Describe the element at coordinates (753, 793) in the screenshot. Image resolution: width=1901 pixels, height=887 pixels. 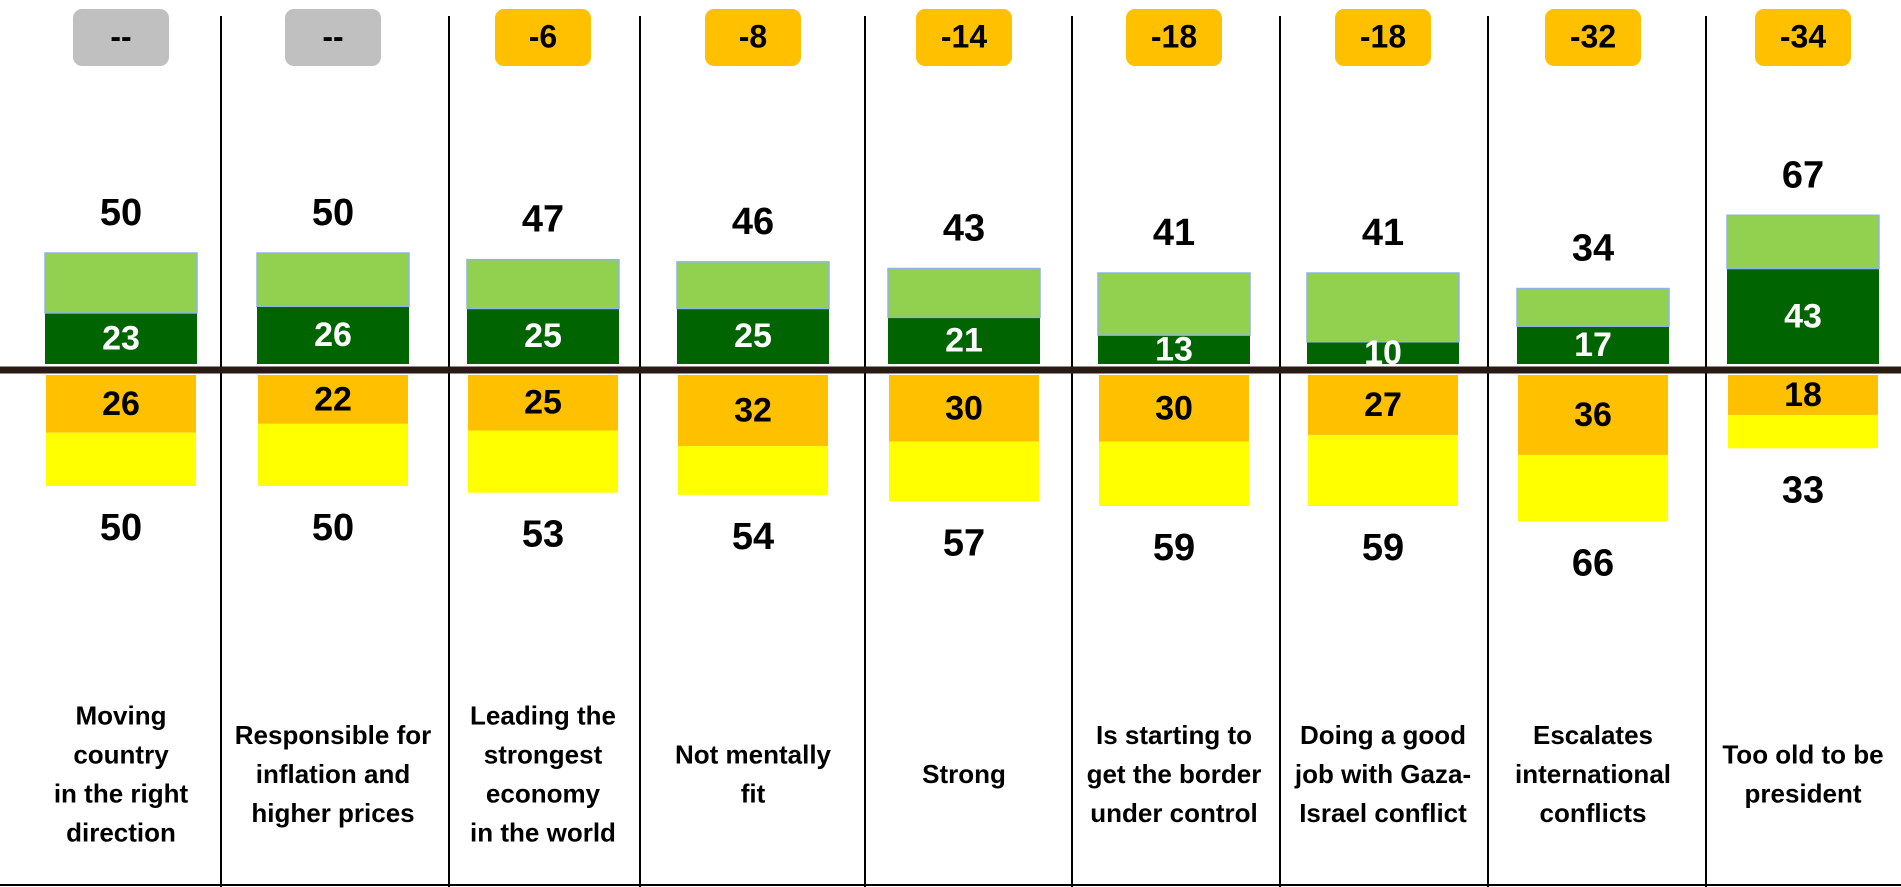
I see `category-label-line: fit` at that location.